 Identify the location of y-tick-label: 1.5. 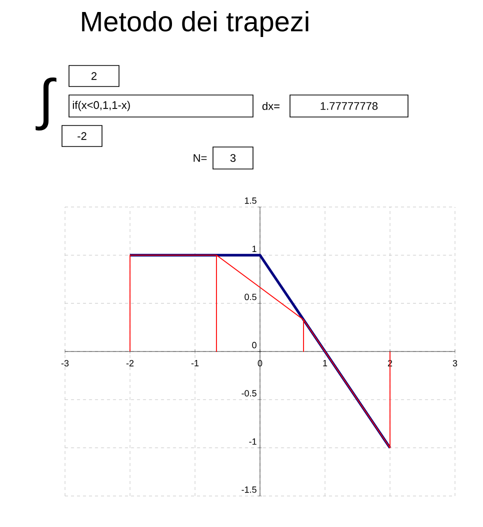
(250, 201).